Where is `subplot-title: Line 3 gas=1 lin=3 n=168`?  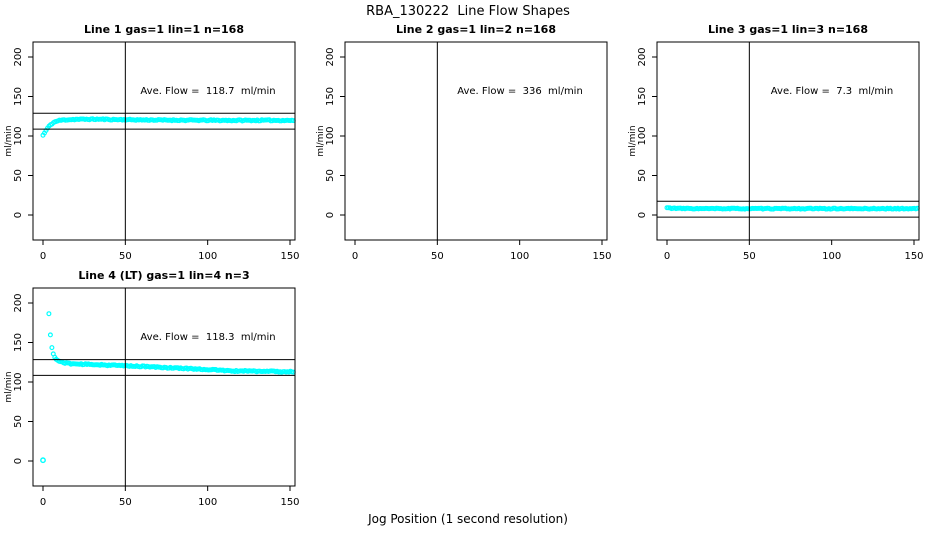 subplot-title: Line 3 gas=1 lin=3 n=168 is located at coordinates (787, 29).